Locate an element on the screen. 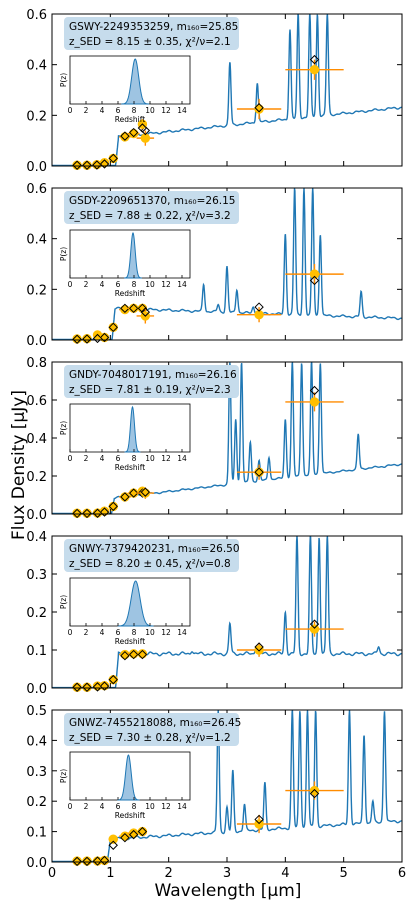 Image resolution: width=415 pixels, height=908 pixels. figure-x-label: Wavelength [μm] is located at coordinates (228, 891).